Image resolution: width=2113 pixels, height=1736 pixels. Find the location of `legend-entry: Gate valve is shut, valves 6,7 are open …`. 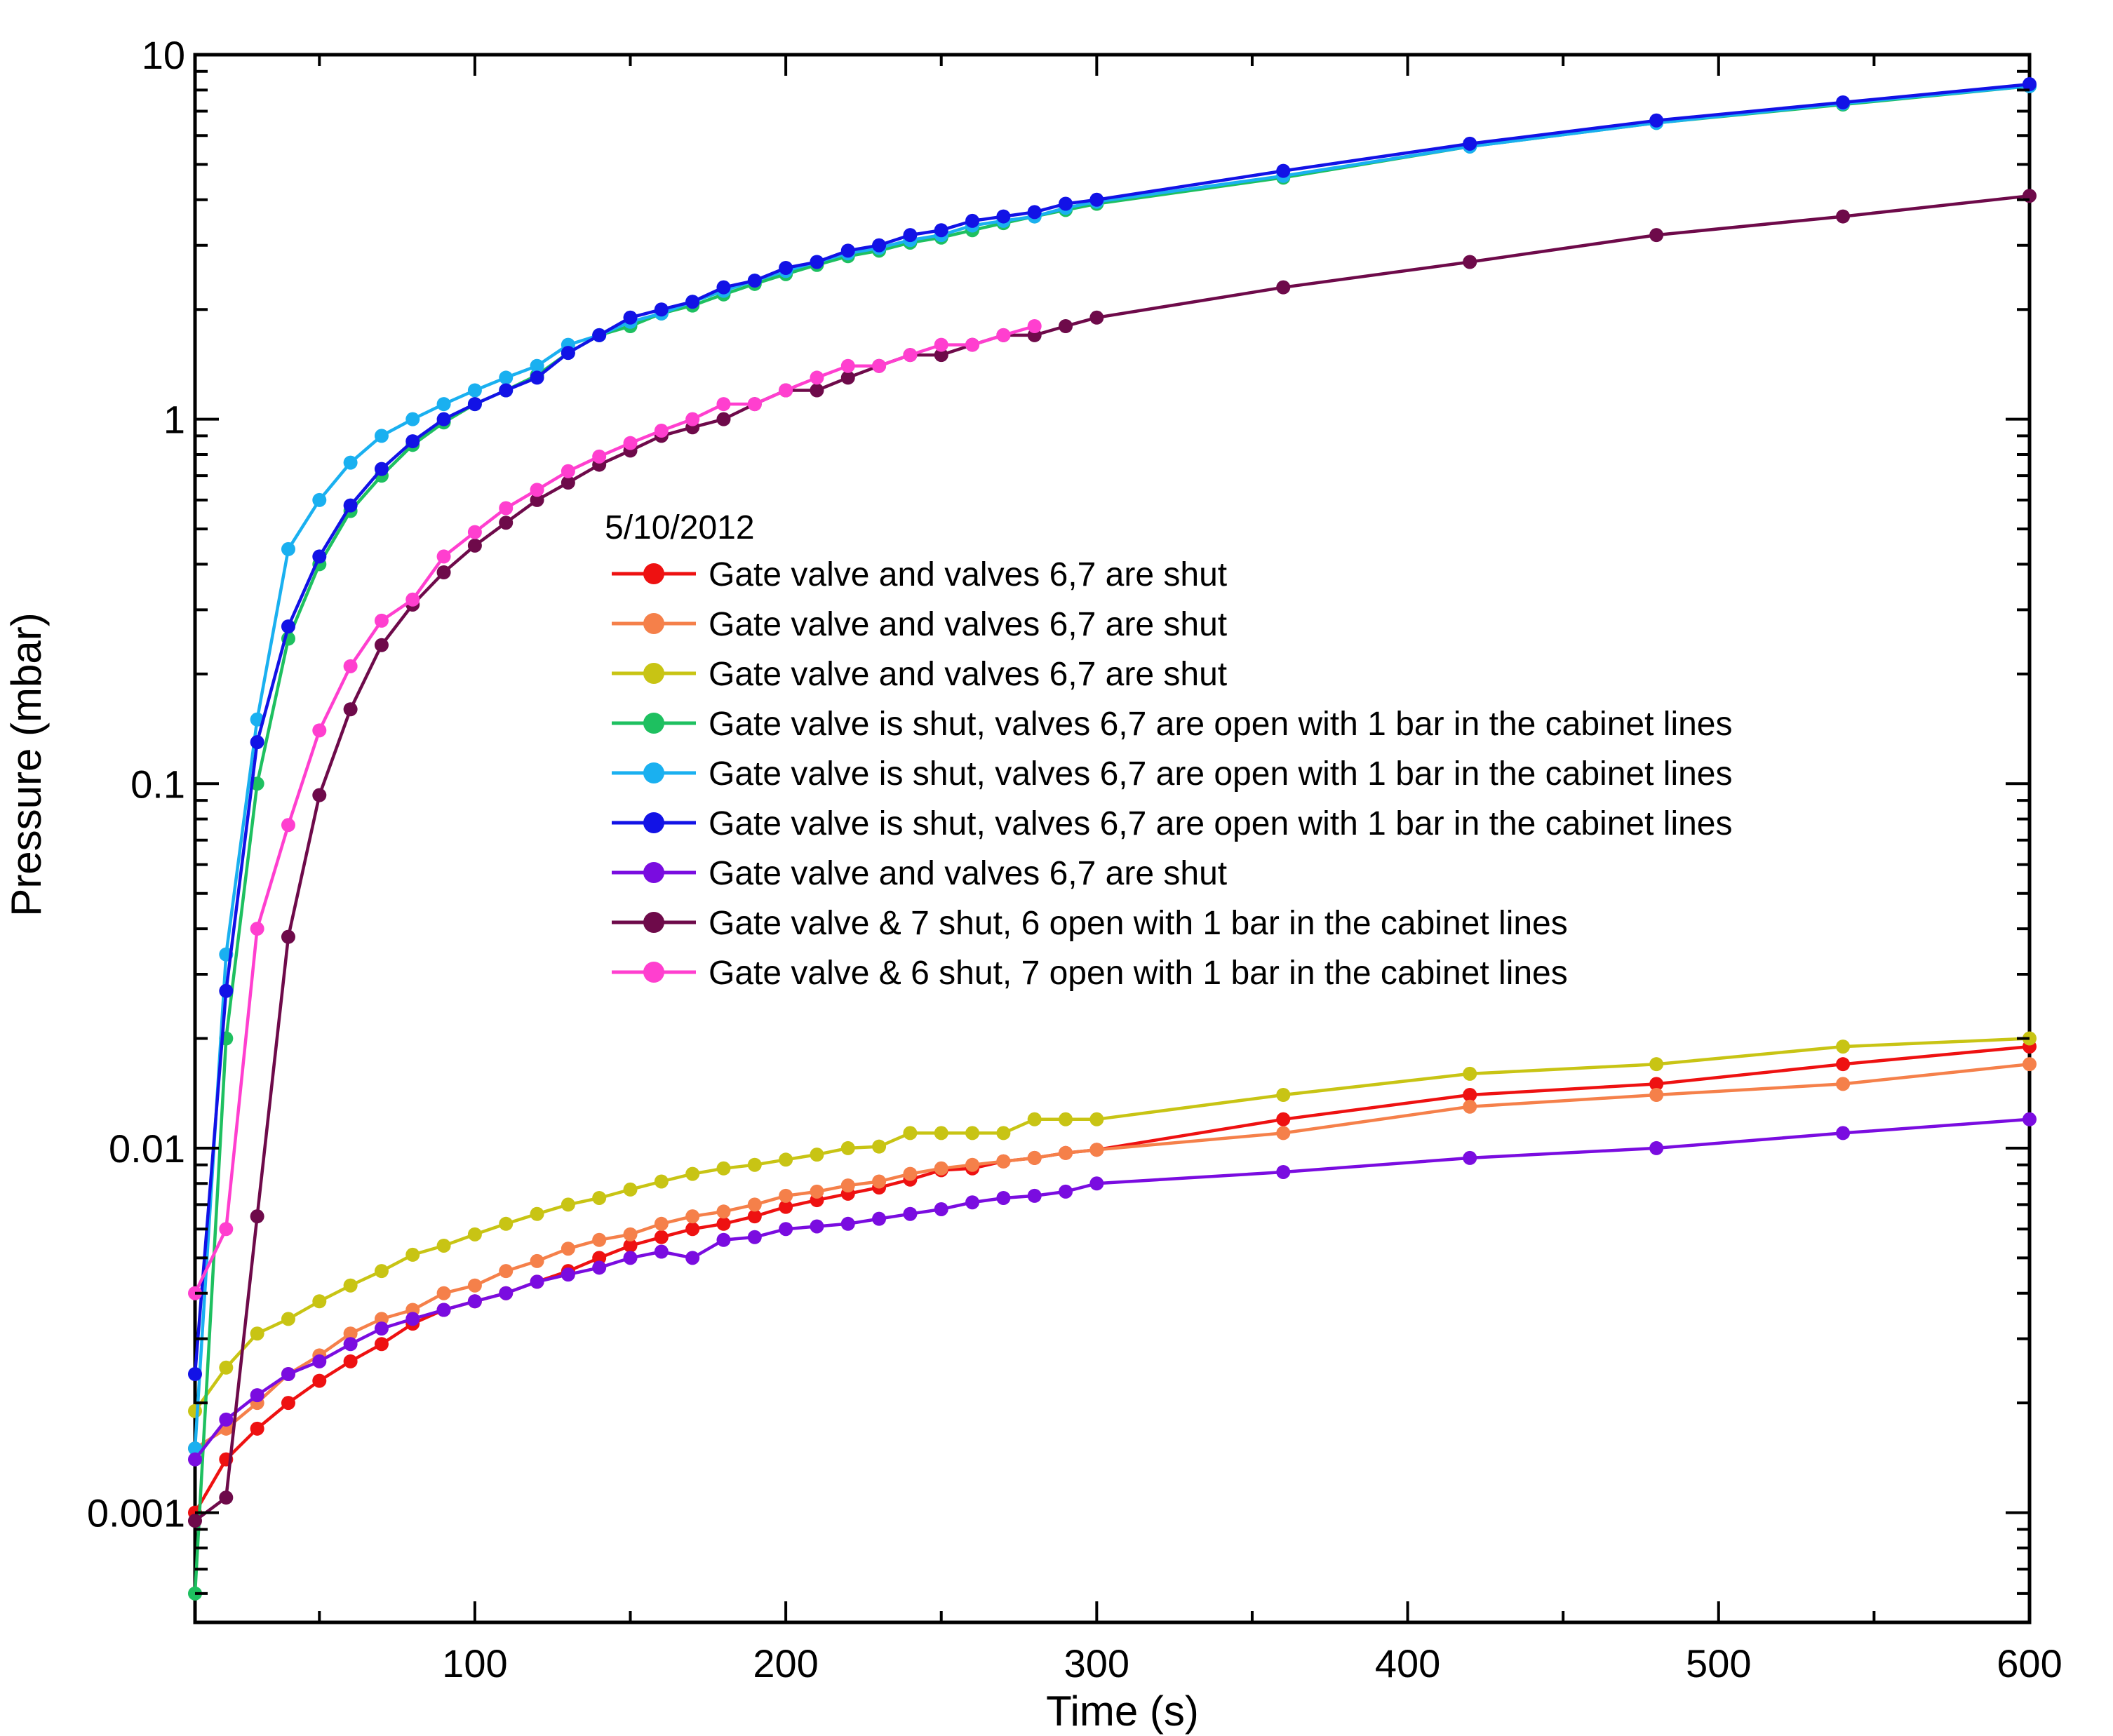

legend-entry: Gate valve is shut, valves 6,7 are open … is located at coordinates (1172, 823).